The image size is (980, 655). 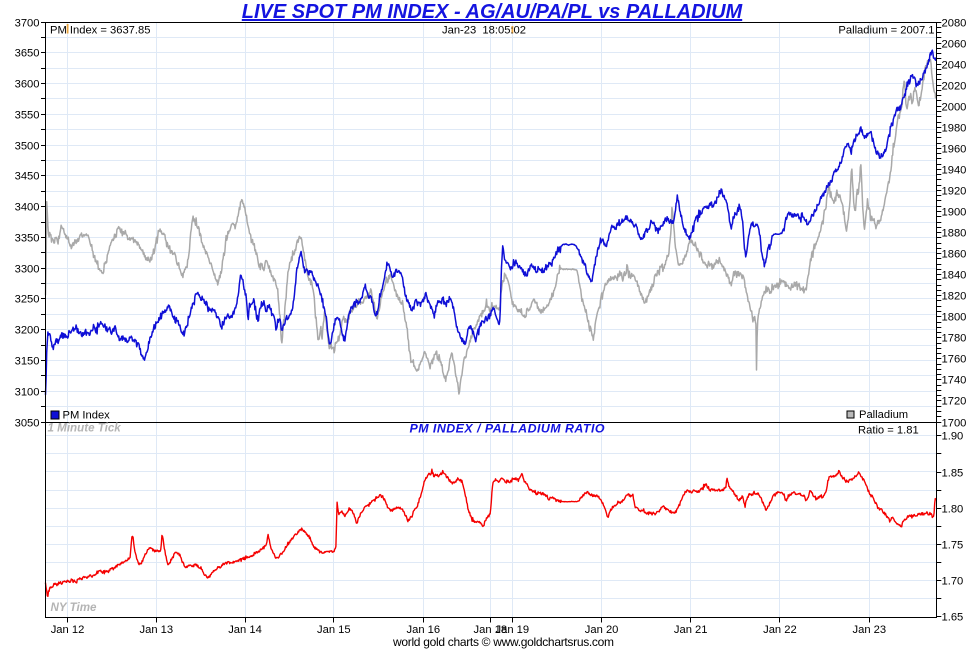 What do you see at coordinates (954, 107) in the screenshot?
I see `svg-text: 2000` at bounding box center [954, 107].